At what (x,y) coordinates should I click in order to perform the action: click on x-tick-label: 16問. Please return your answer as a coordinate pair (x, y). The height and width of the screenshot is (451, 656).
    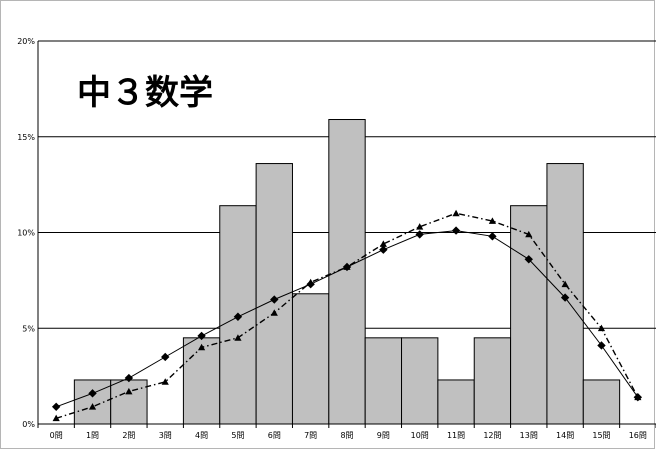
    Looking at the image, I should click on (638, 435).